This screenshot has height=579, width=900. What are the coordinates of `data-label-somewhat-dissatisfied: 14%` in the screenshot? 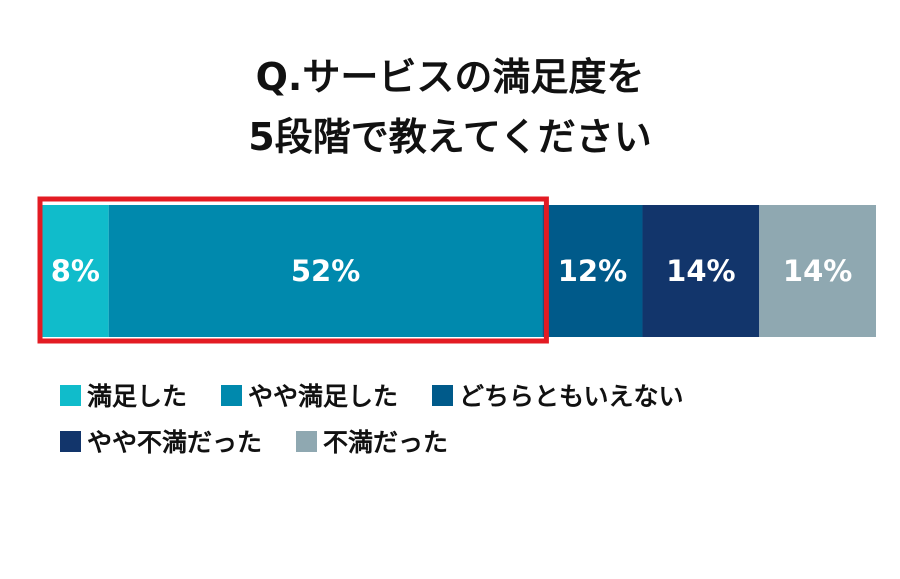 It's located at (700, 271).